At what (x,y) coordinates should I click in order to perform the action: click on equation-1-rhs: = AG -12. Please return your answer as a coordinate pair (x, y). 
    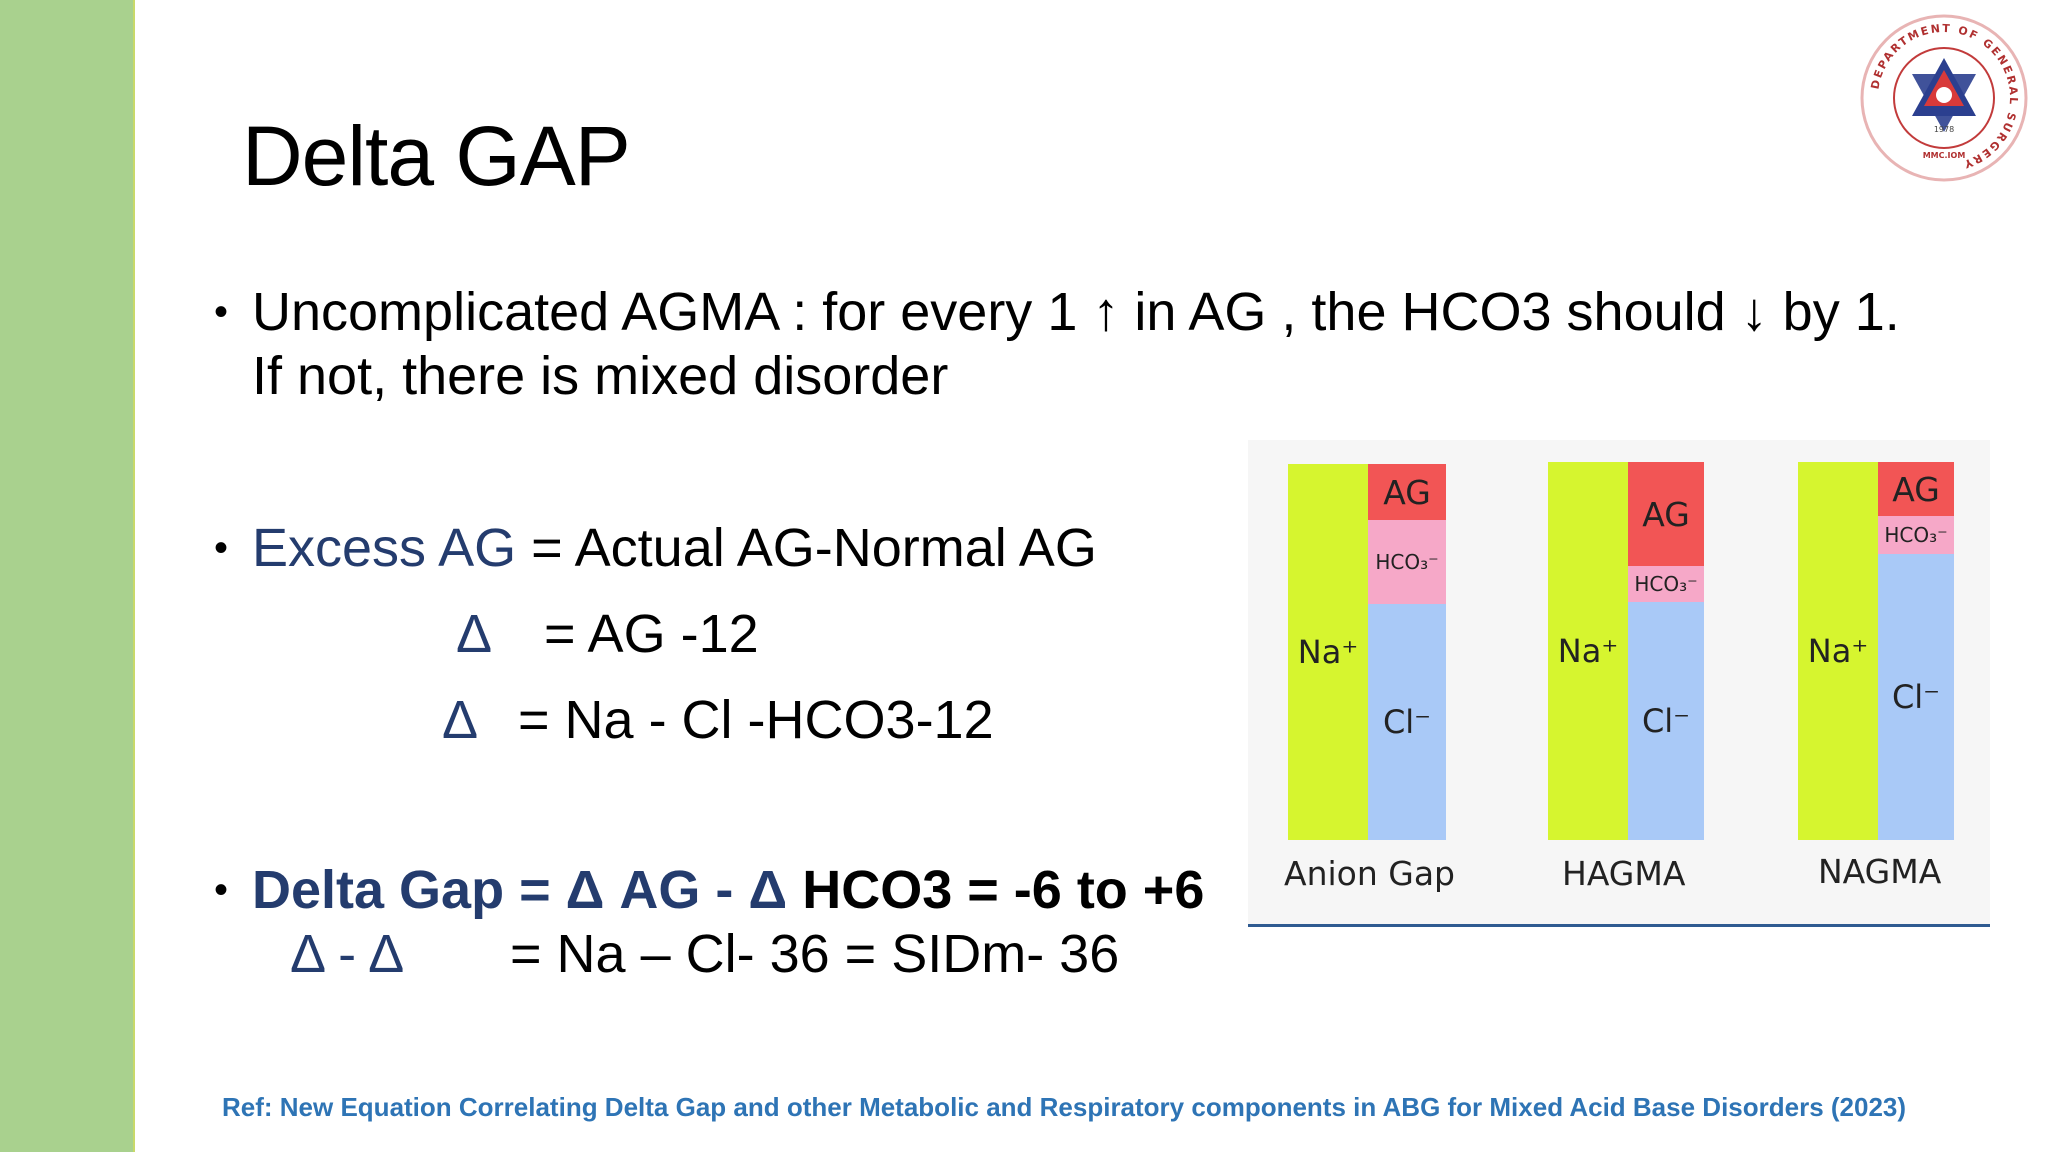
    Looking at the image, I should click on (651, 634).